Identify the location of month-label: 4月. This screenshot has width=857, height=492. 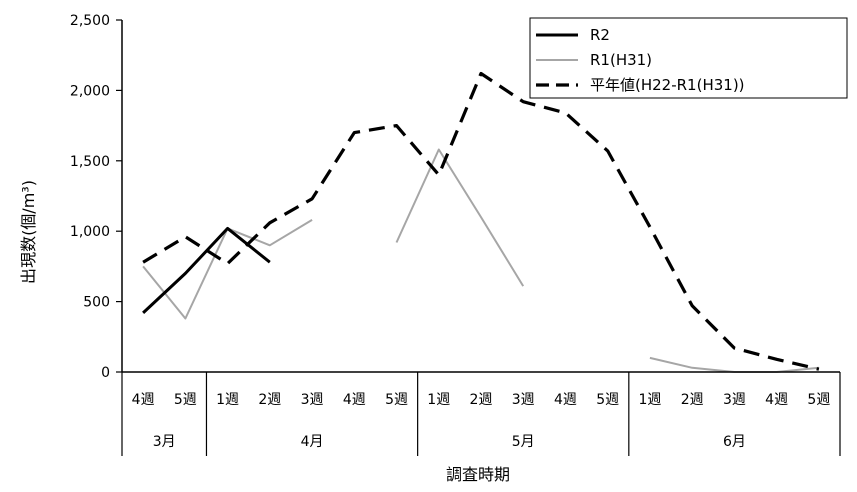
(312, 442).